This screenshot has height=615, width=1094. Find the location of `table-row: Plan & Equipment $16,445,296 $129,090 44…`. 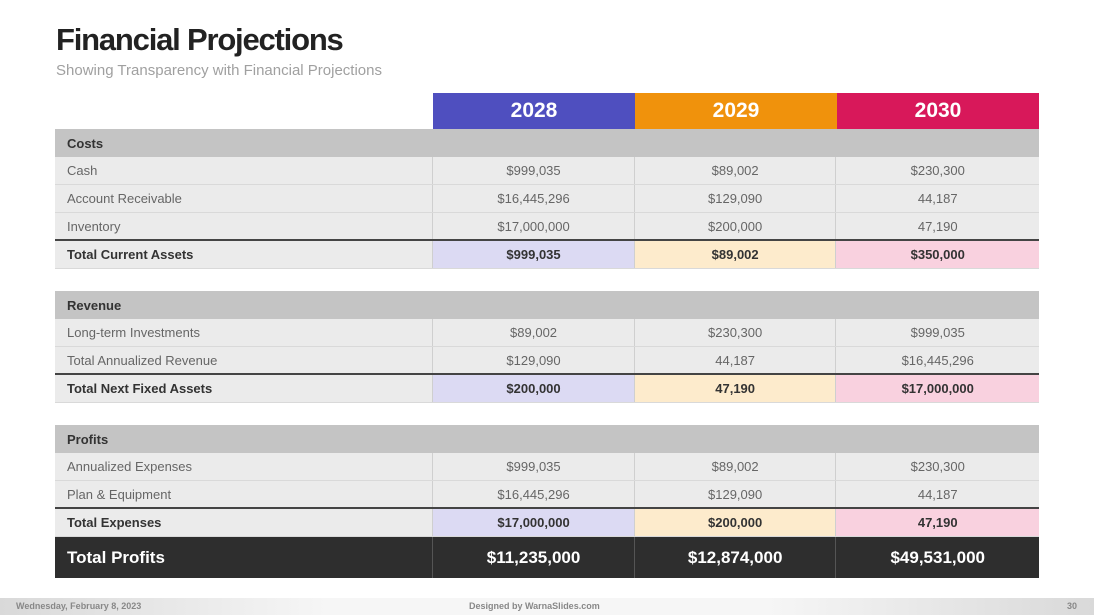

table-row: Plan & Equipment $16,445,296 $129,090 44… is located at coordinates (547, 495).